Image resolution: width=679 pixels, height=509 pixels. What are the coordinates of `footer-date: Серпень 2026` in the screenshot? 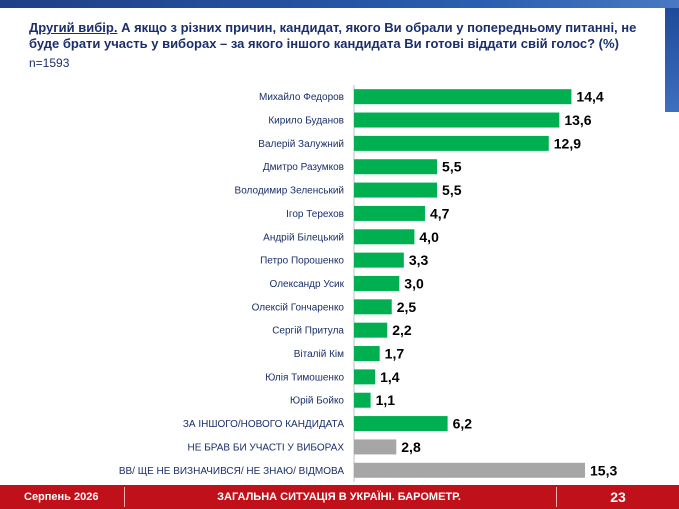 It's located at (61, 497).